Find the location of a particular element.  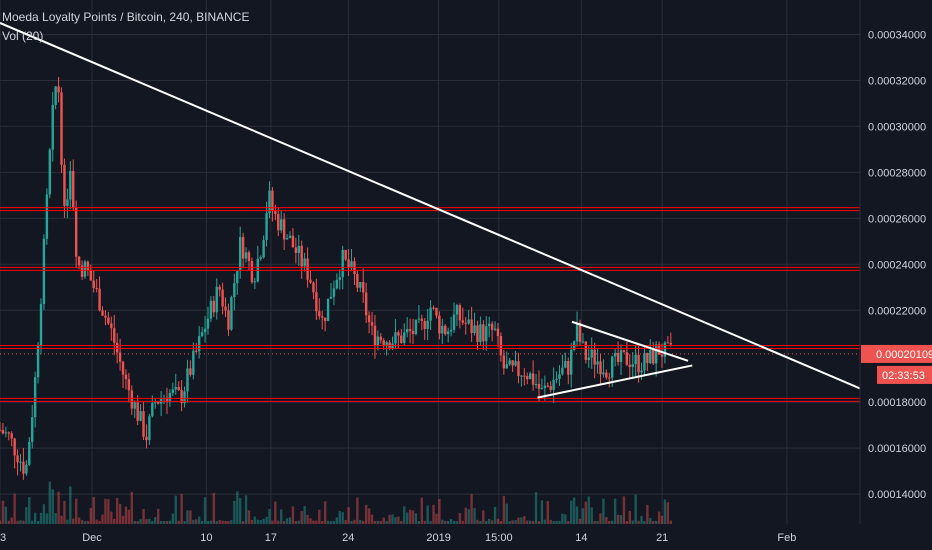

volume-indicator-label: Vol (20) is located at coordinates (23, 36).